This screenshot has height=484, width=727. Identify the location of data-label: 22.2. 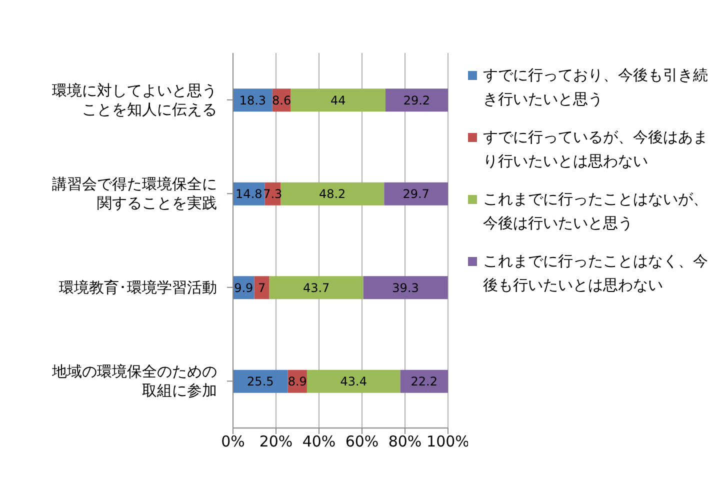
(424, 381).